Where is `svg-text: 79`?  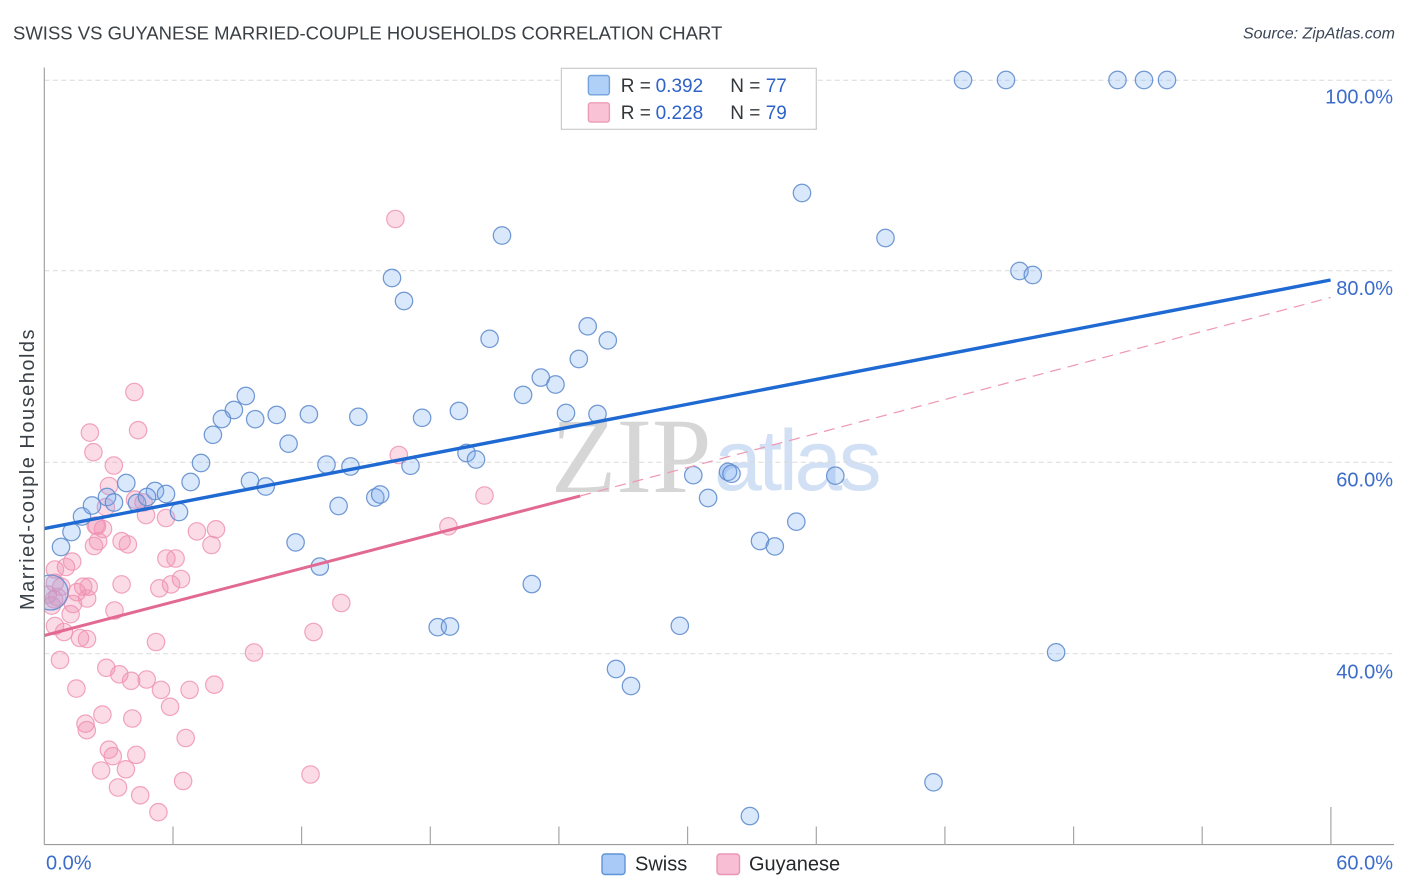 svg-text: 79 is located at coordinates (776, 113).